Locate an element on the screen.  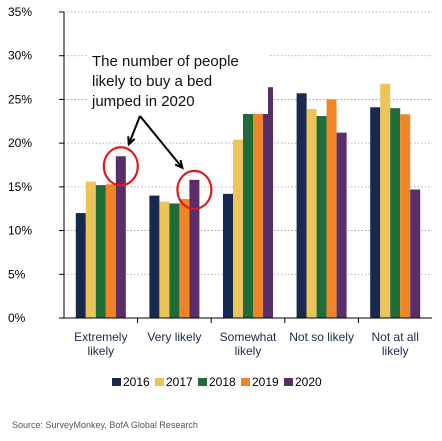
arrow-to-extremely-likely-head is located at coordinates (131, 141).